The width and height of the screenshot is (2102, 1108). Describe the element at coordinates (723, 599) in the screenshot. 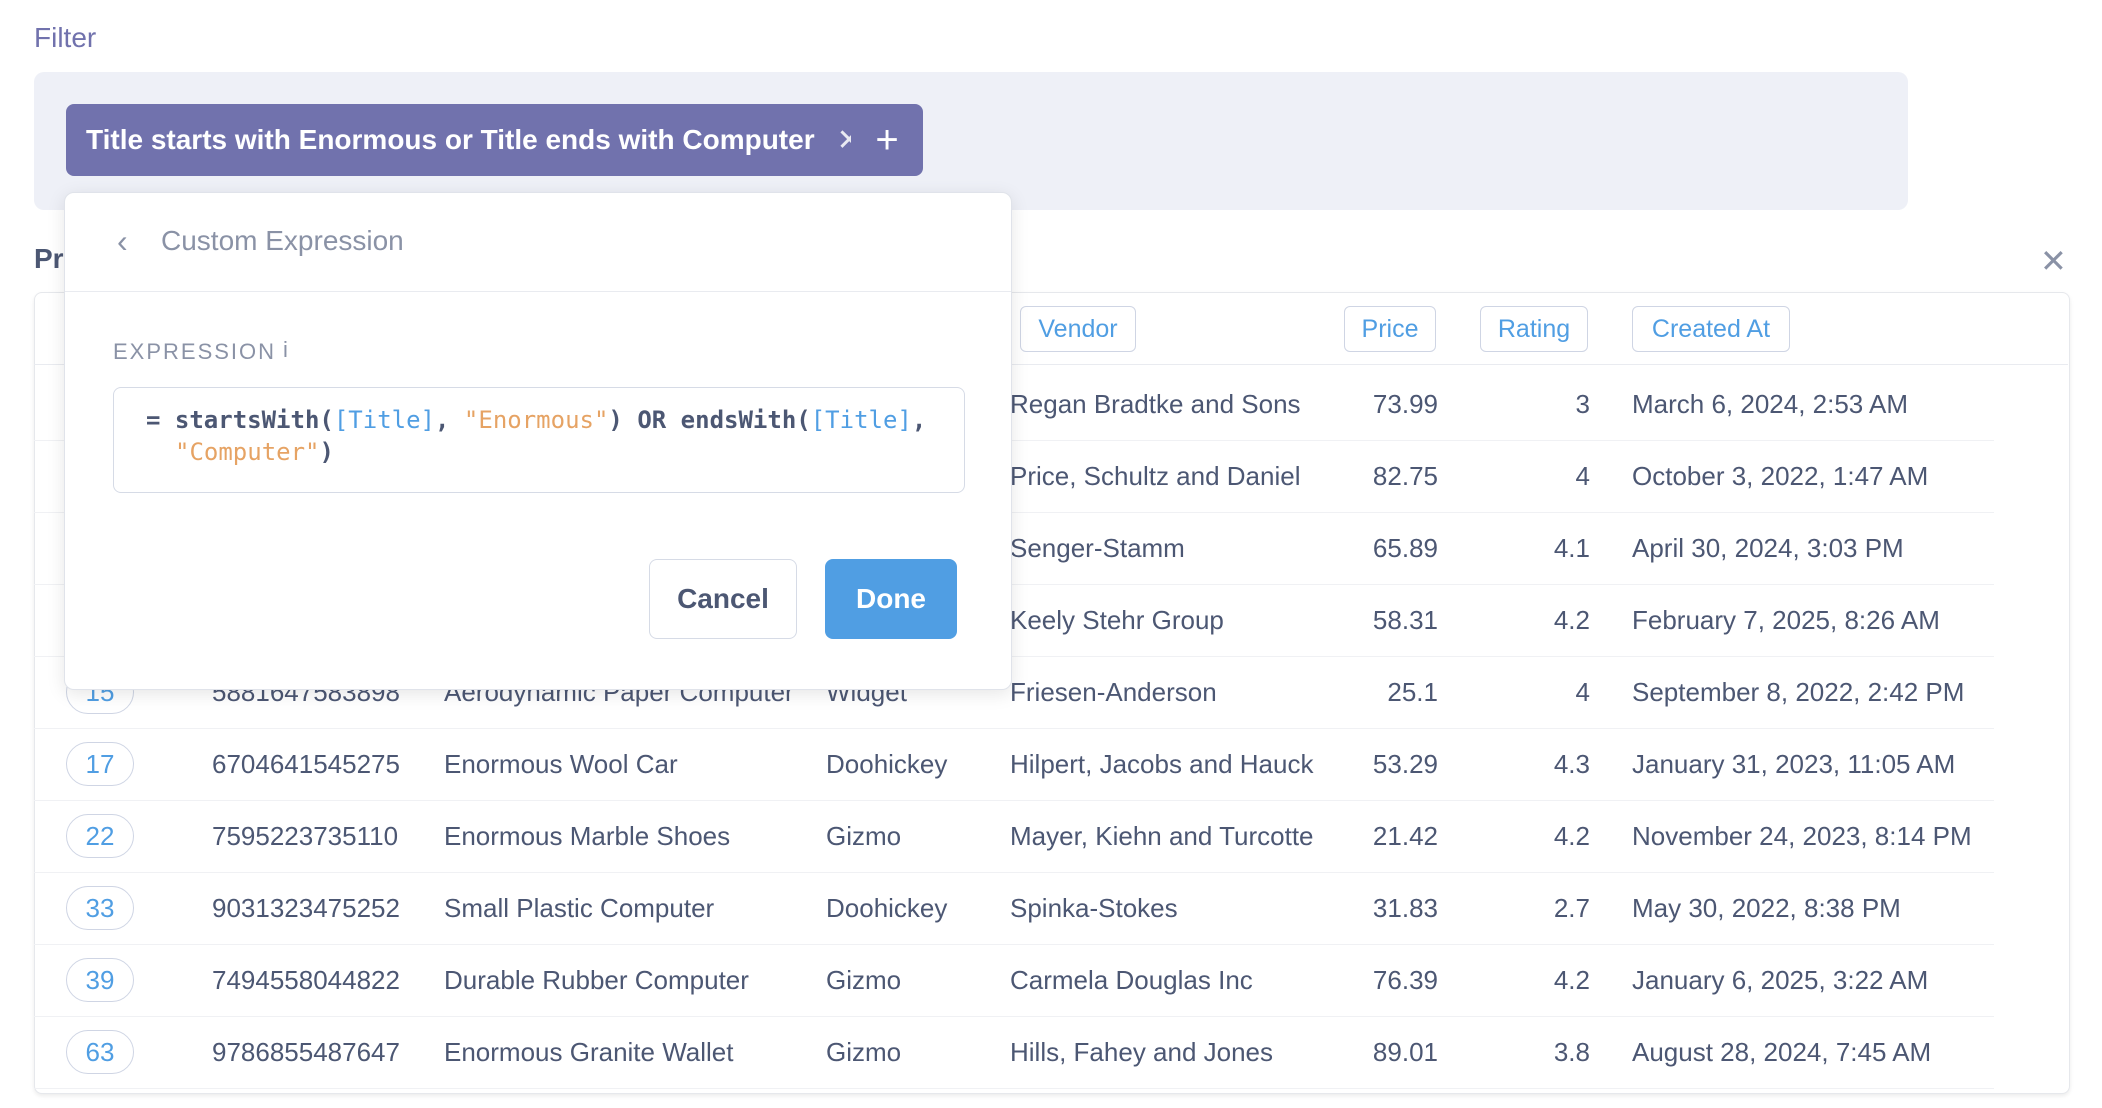

I see `cancel-button: Cancel` at that location.